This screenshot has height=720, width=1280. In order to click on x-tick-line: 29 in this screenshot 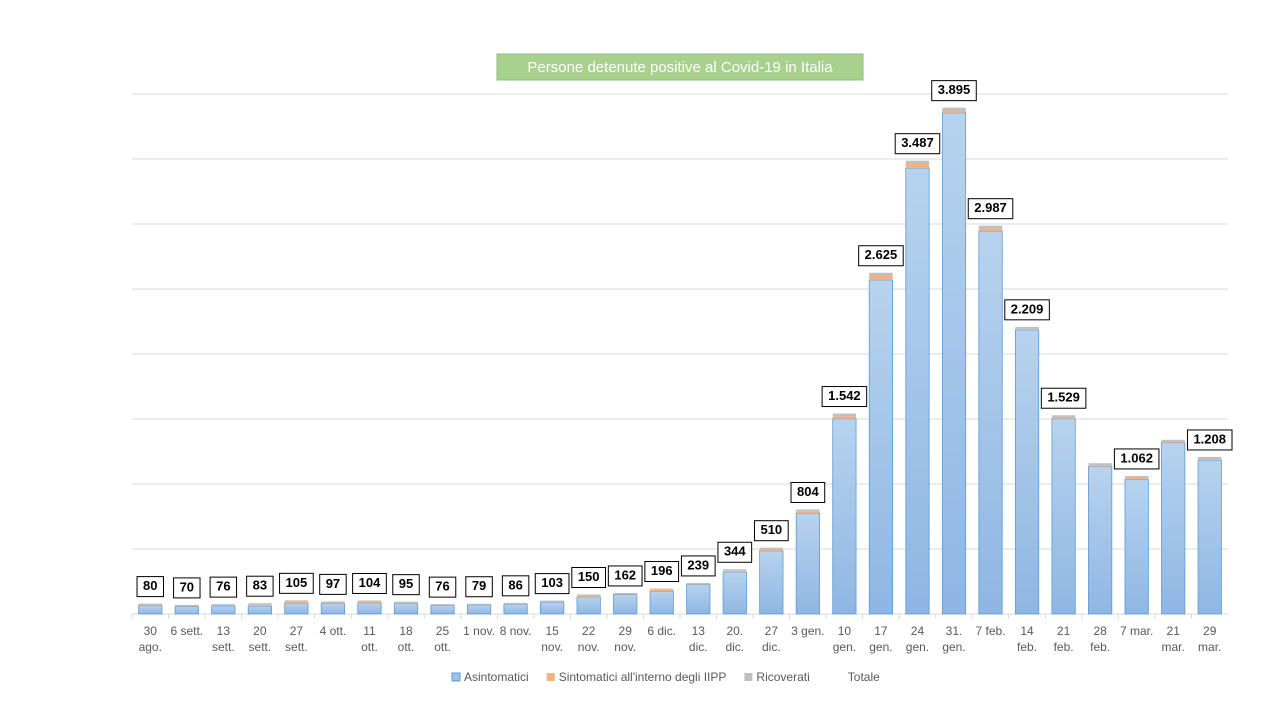, I will do `click(626, 631)`.